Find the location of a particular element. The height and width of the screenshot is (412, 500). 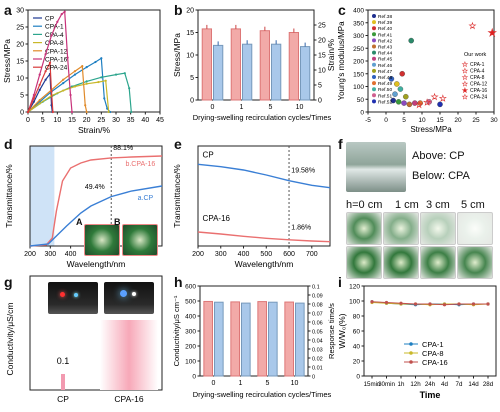

x-tick-label: 10 is located at coordinates (300, 107).